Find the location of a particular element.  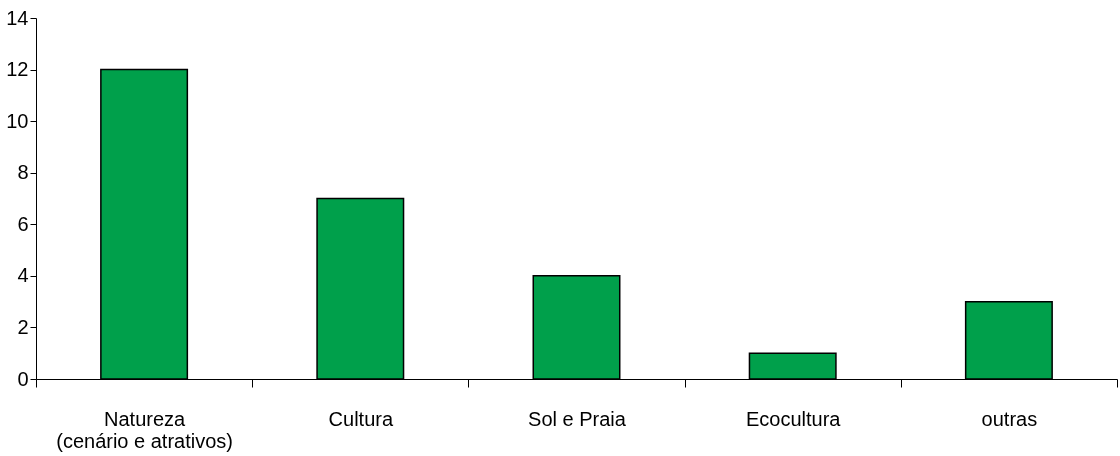

y-tick-label: 14 is located at coordinates (17, 17).